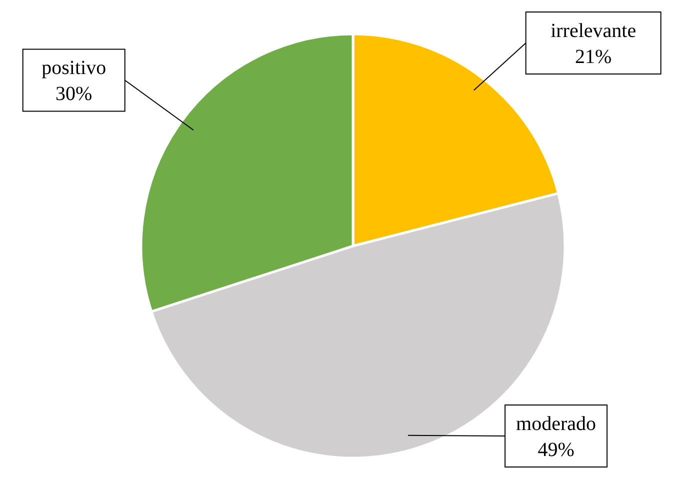 The width and height of the screenshot is (677, 479). What do you see at coordinates (74, 68) in the screenshot?
I see `slice-label: positivo` at bounding box center [74, 68].